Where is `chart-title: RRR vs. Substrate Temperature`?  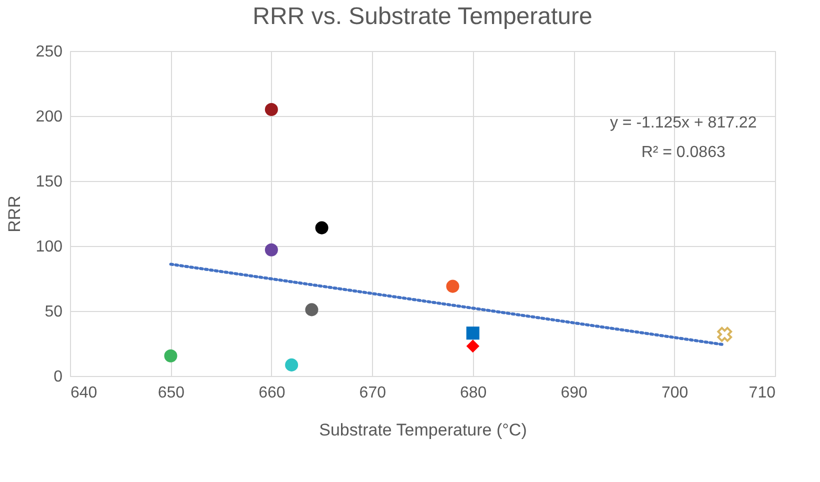 chart-title: RRR vs. Substrate Temperature is located at coordinates (422, 16).